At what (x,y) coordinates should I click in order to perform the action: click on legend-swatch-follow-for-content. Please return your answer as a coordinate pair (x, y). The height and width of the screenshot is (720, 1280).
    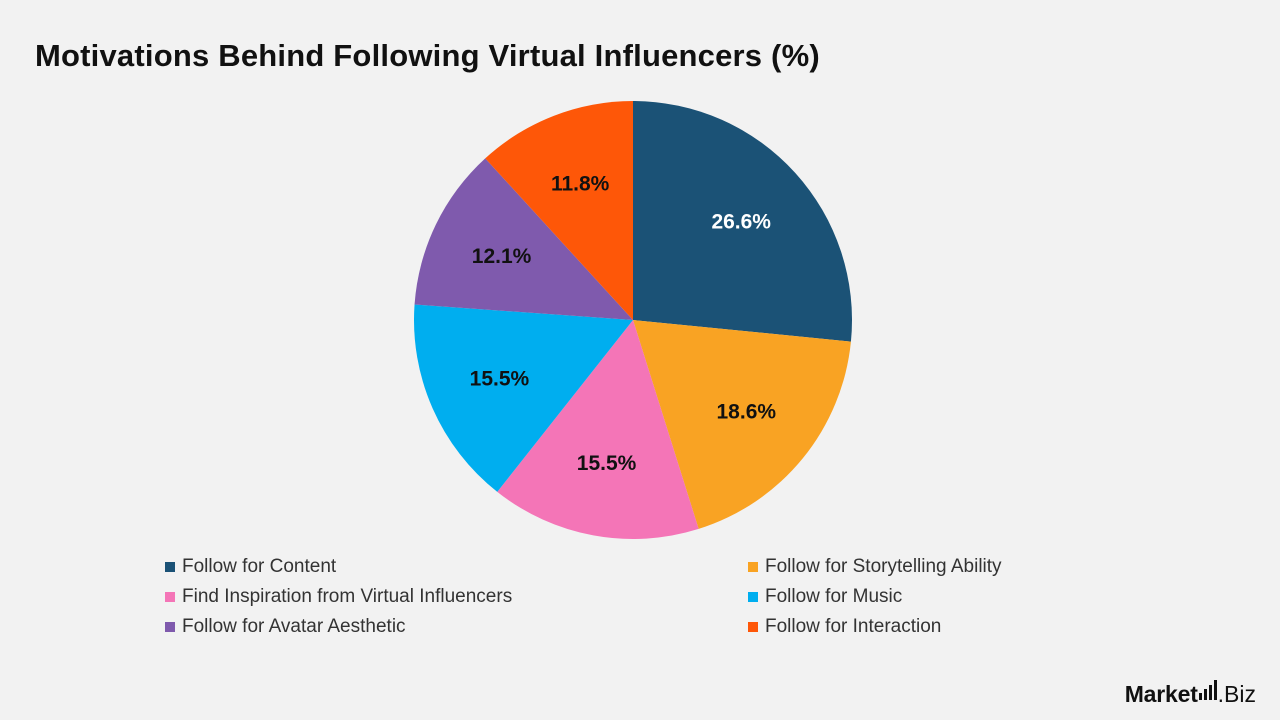
    Looking at the image, I should click on (170, 567).